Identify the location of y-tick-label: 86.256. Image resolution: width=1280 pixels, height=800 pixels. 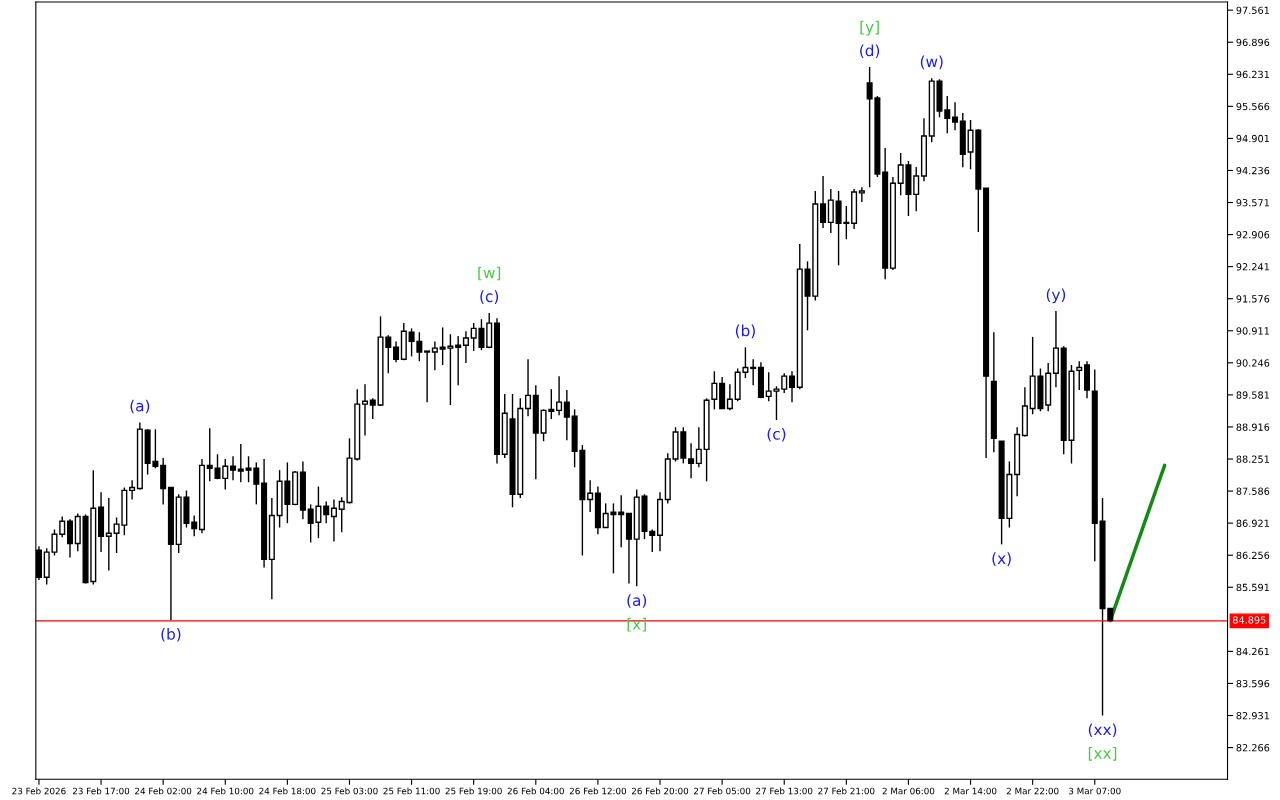
(1253, 555).